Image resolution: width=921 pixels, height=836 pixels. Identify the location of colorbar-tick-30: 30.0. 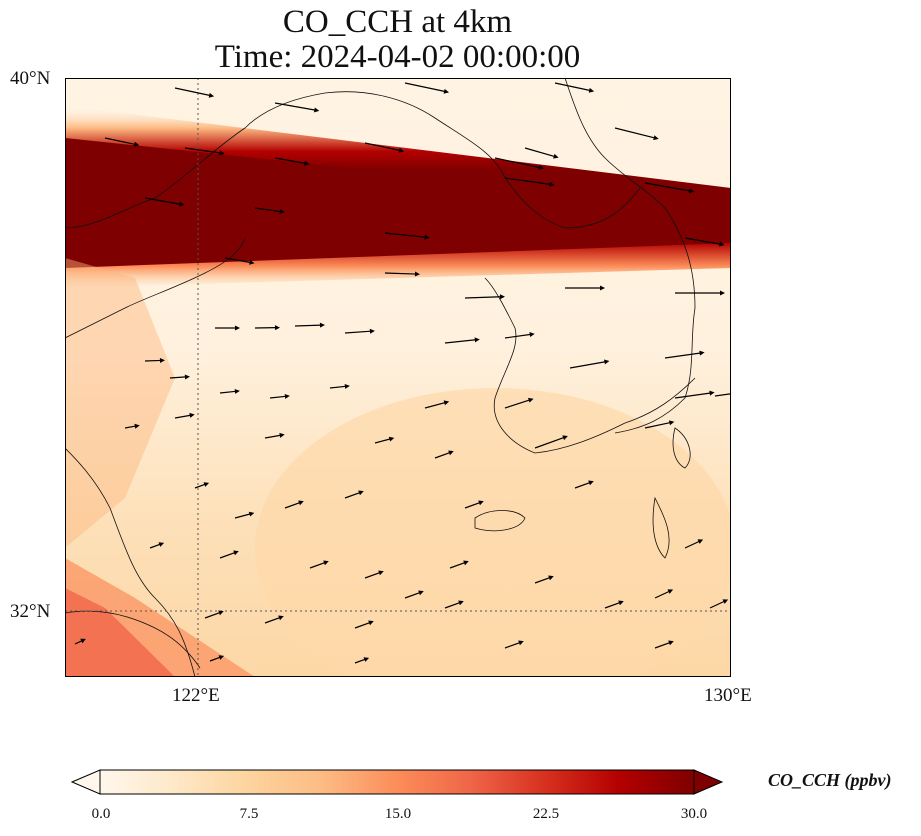
(694, 814).